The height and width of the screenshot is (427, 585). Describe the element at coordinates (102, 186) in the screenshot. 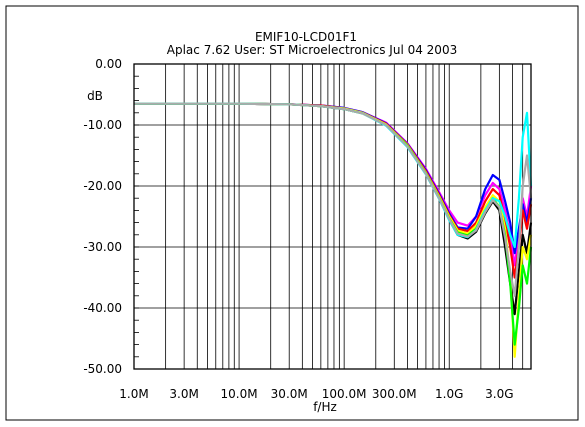

I see `y-tick-label: -20.00` at that location.